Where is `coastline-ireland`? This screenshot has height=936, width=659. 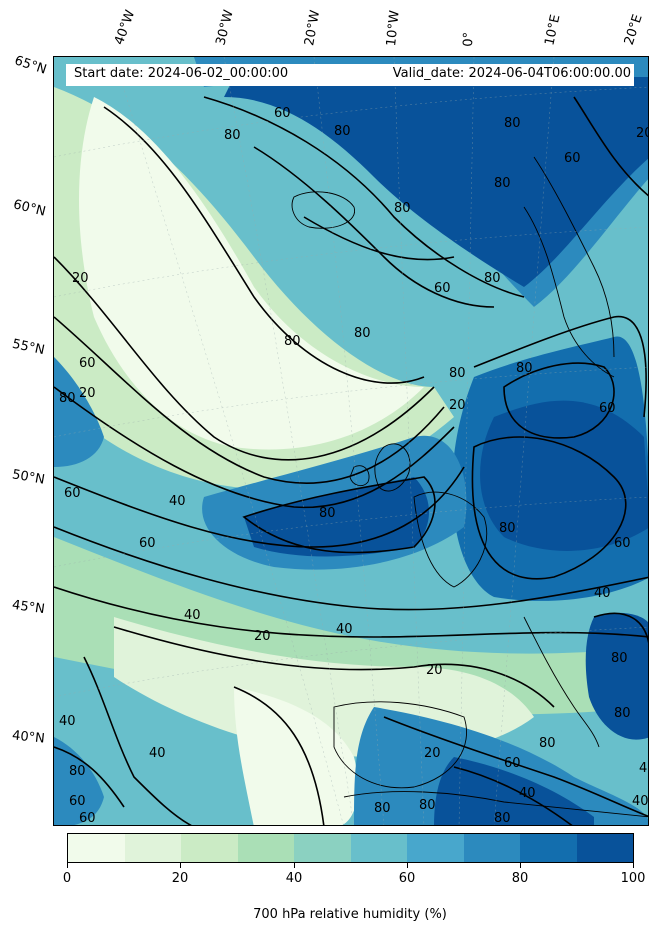
coastline-ireland is located at coordinates (359, 476).